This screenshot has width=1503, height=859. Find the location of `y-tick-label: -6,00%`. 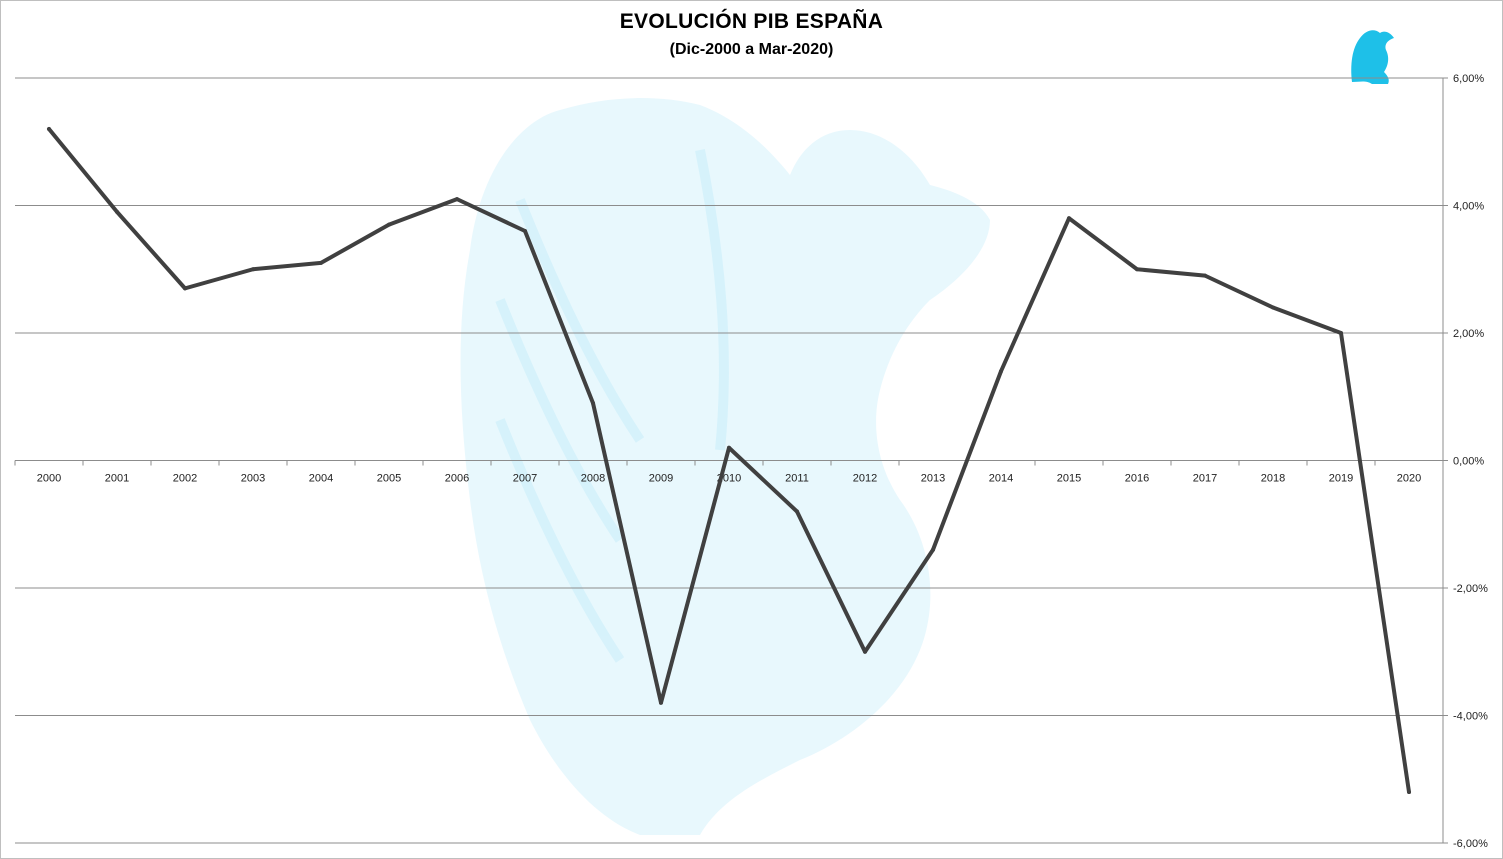

y-tick-label: -6,00% is located at coordinates (1470, 844).